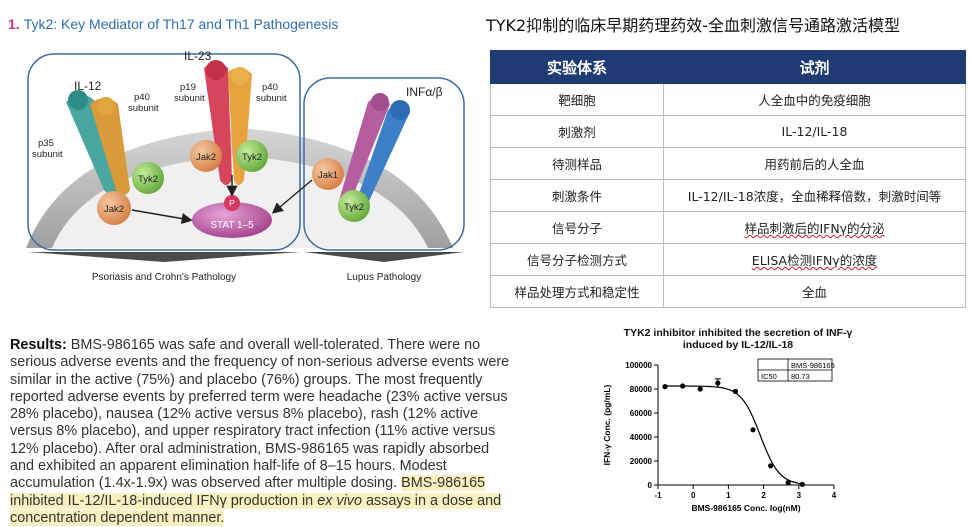  What do you see at coordinates (292, 196) in the screenshot?
I see `arrow-right` at bounding box center [292, 196].